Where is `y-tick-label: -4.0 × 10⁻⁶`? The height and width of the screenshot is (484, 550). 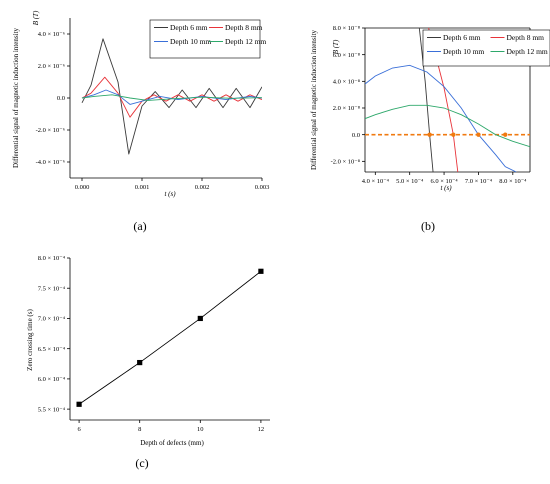 y-tick-label: -4.0 × 10⁻⁶ is located at coordinates (50, 162).